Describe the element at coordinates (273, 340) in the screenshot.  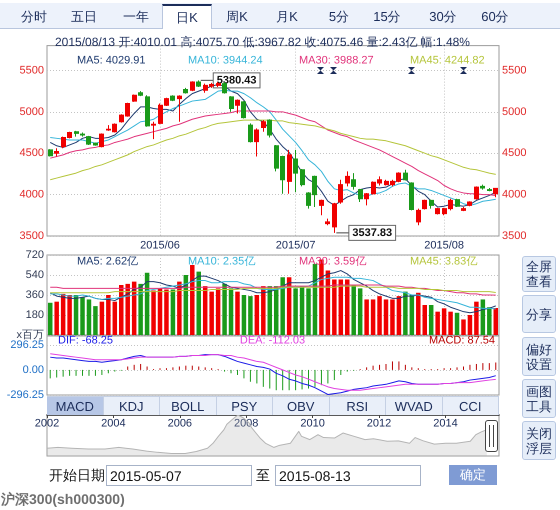
I see `series-label: DEA: -112.03` at that location.